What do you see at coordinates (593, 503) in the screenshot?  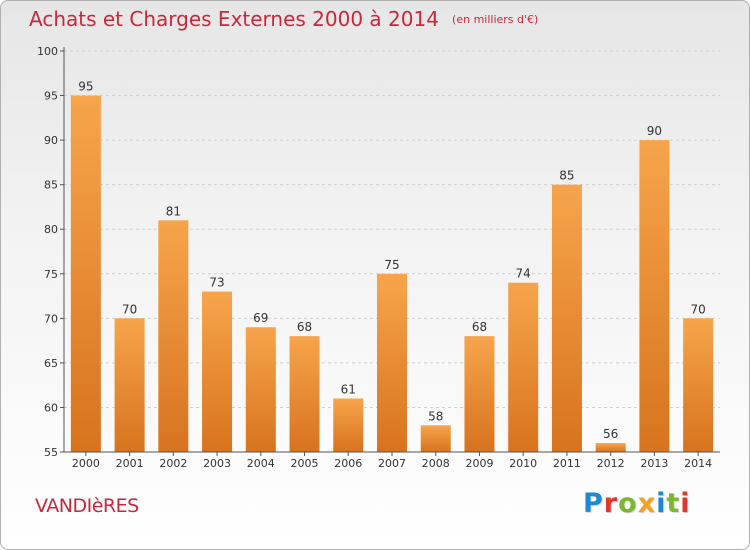 I see `brand-letter: P` at bounding box center [593, 503].